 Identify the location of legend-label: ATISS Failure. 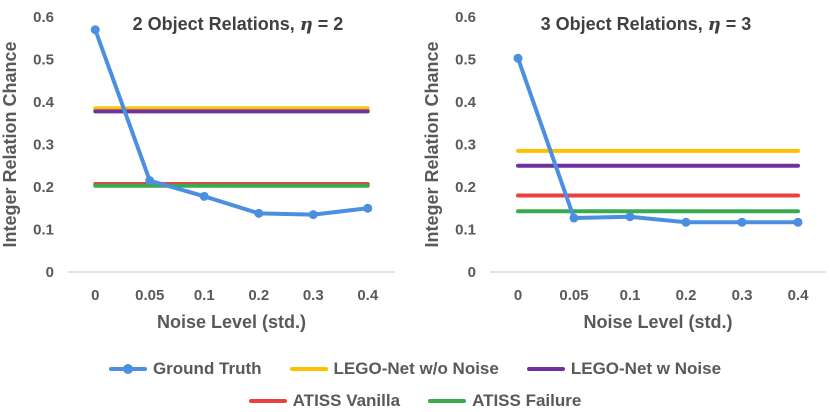
(527, 400).